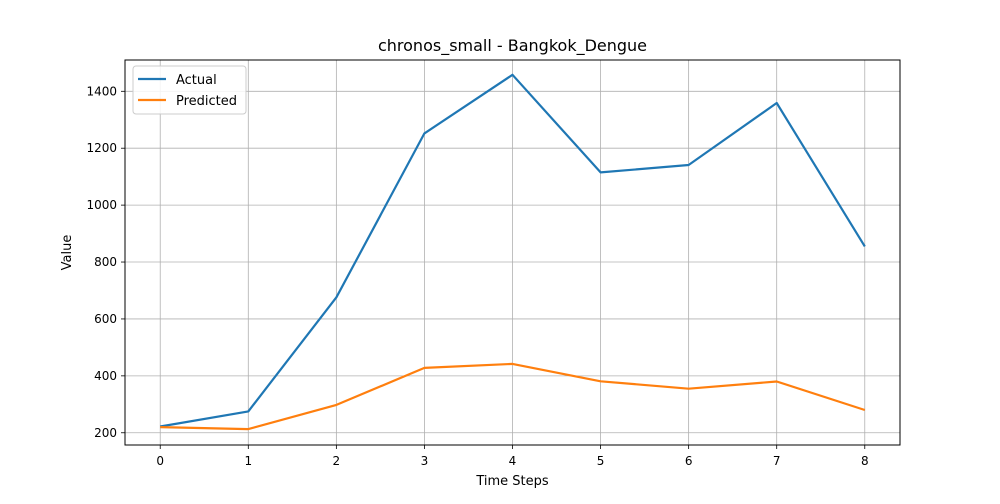 The width and height of the screenshot is (1000, 504). I want to click on series-line-predicted, so click(513, 396).